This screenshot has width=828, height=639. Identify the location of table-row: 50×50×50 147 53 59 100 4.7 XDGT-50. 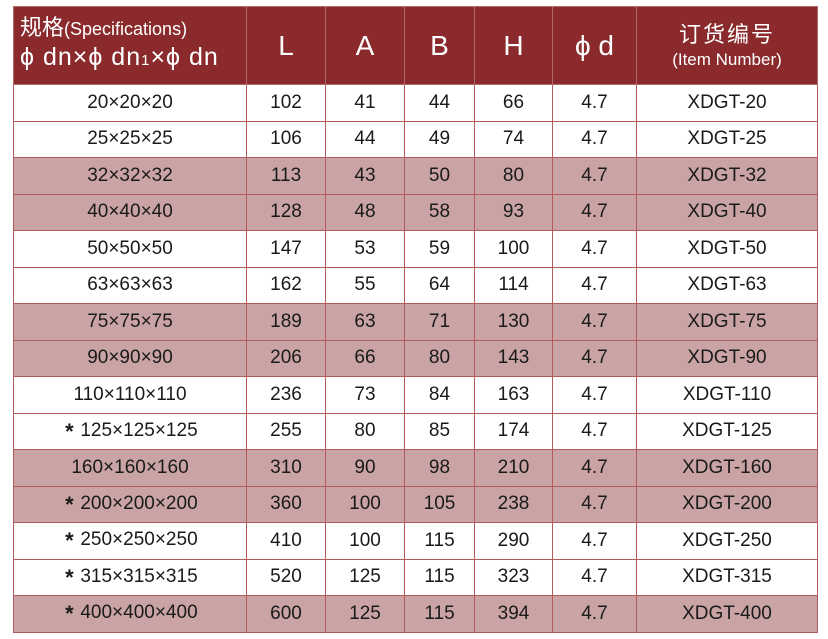
(415, 249).